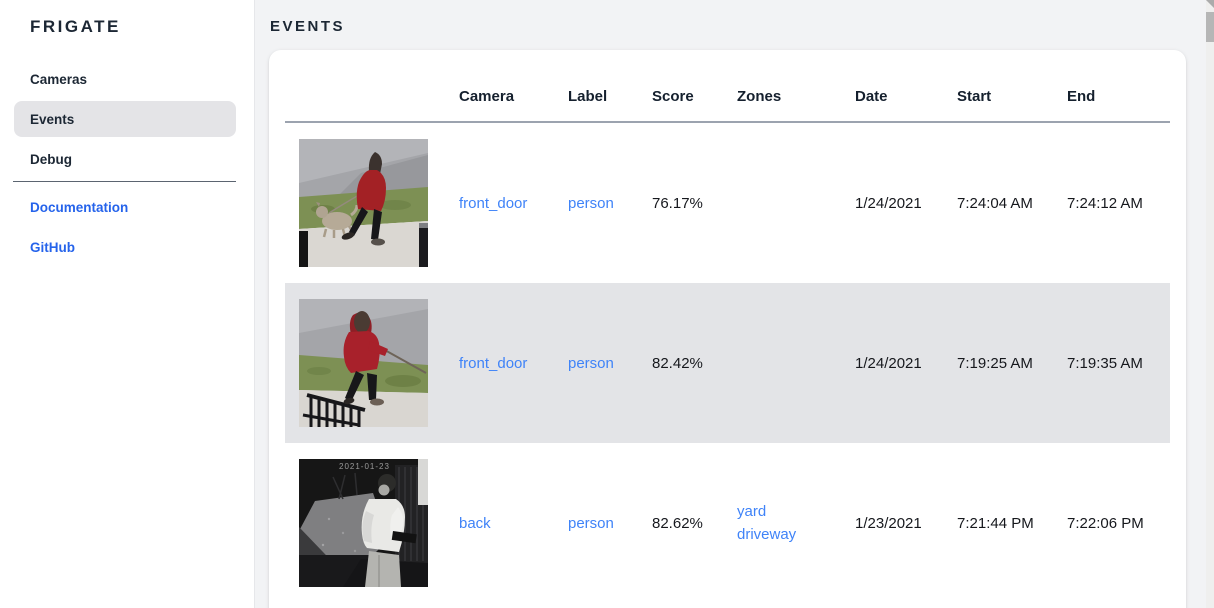 Image resolution: width=1214 pixels, height=608 pixels. What do you see at coordinates (1210, 304) in the screenshot?
I see `scrollbar` at bounding box center [1210, 304].